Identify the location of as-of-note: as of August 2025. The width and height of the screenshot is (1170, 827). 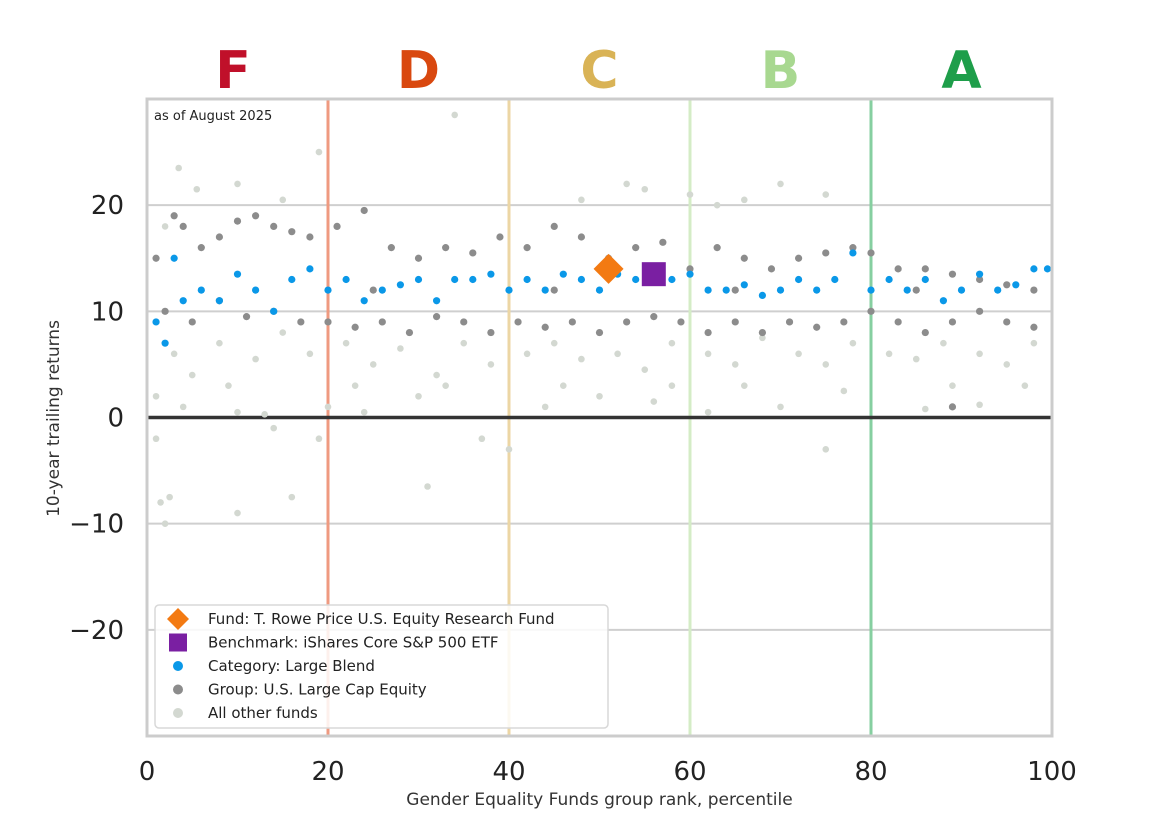
(213, 116).